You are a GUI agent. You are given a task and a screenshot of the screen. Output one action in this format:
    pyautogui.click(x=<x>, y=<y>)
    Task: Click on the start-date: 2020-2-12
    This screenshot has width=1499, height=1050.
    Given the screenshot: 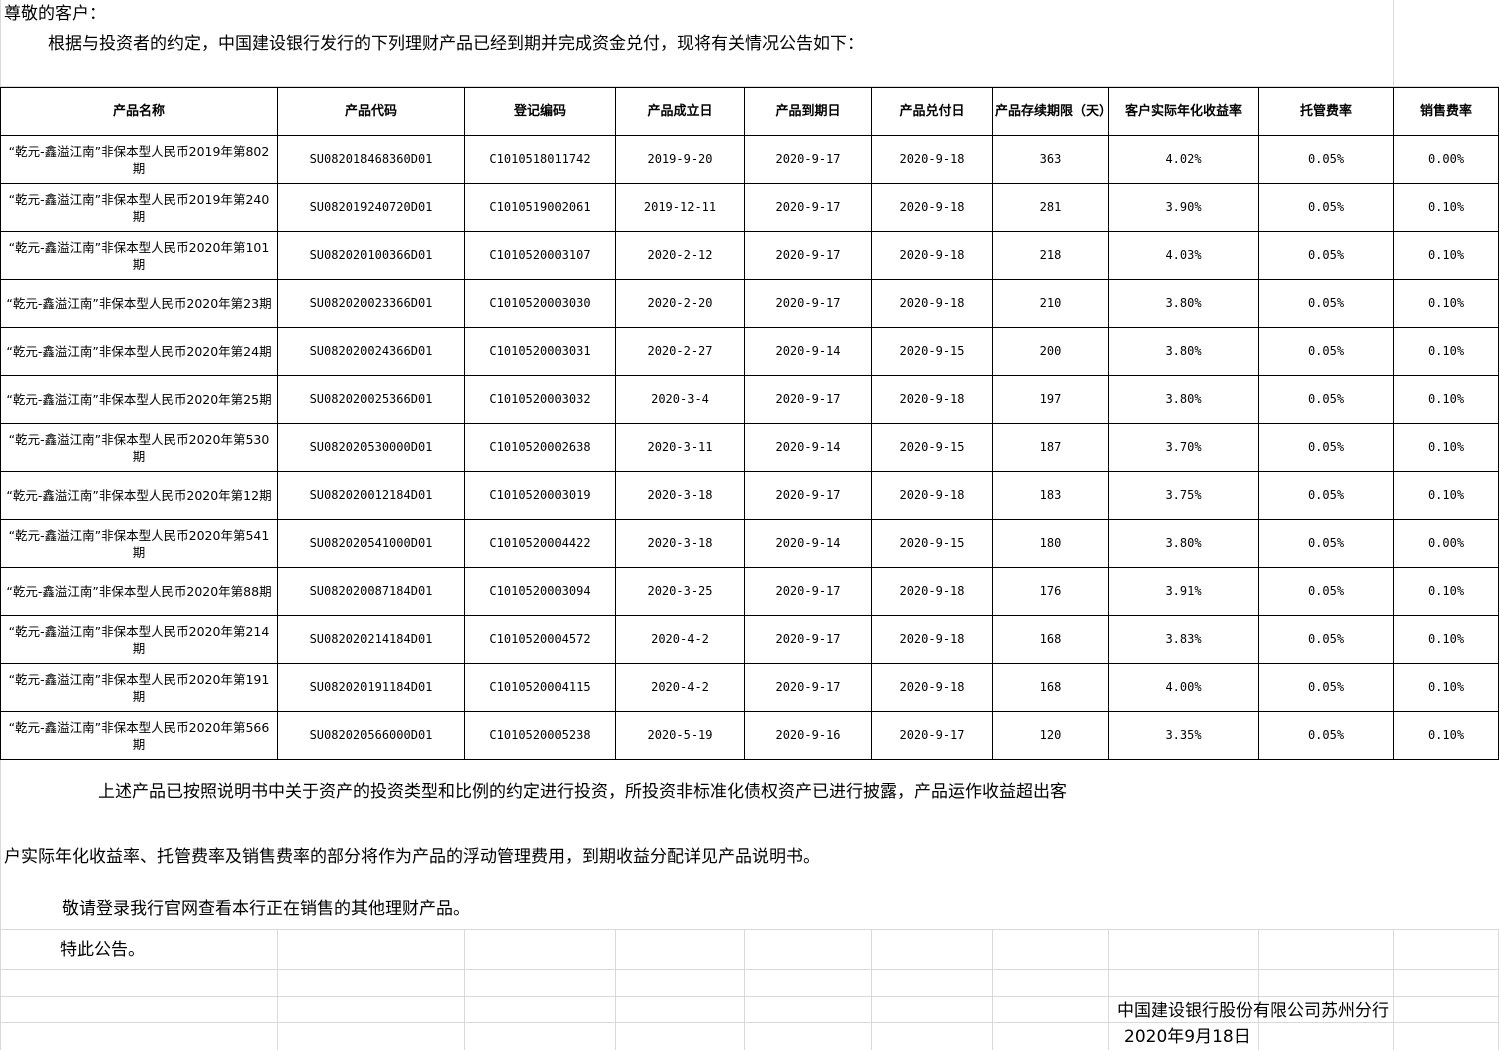 What is the action you would take?
    pyautogui.click(x=680, y=255)
    